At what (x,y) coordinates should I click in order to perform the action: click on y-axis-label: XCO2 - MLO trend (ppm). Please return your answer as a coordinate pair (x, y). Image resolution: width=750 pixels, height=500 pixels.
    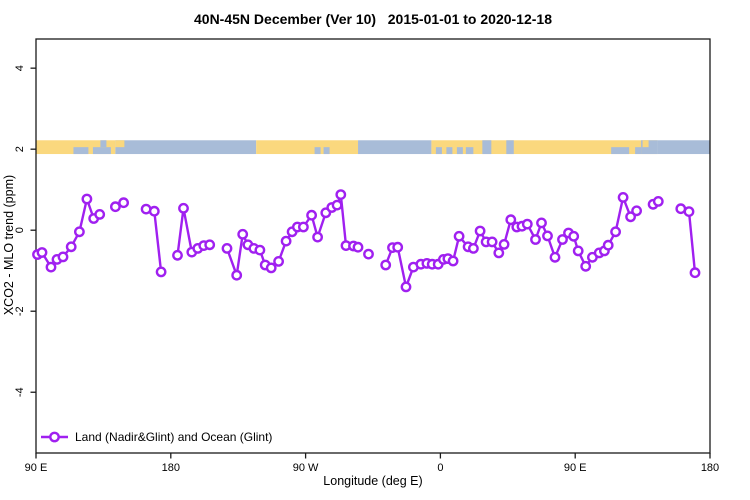
    Looking at the image, I should click on (9, 245).